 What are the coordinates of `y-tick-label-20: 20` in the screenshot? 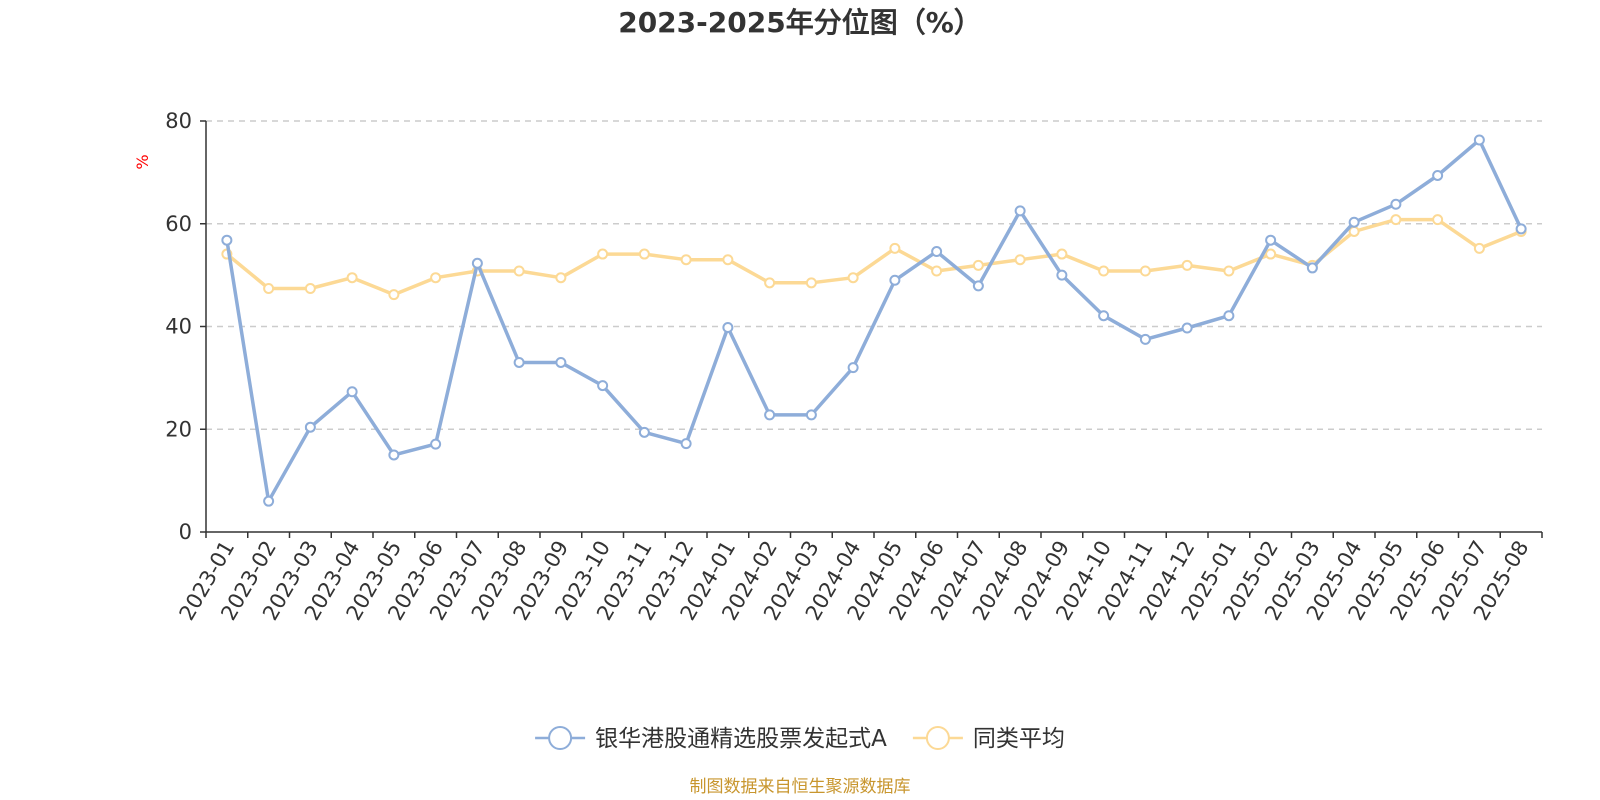 It's located at (178, 429).